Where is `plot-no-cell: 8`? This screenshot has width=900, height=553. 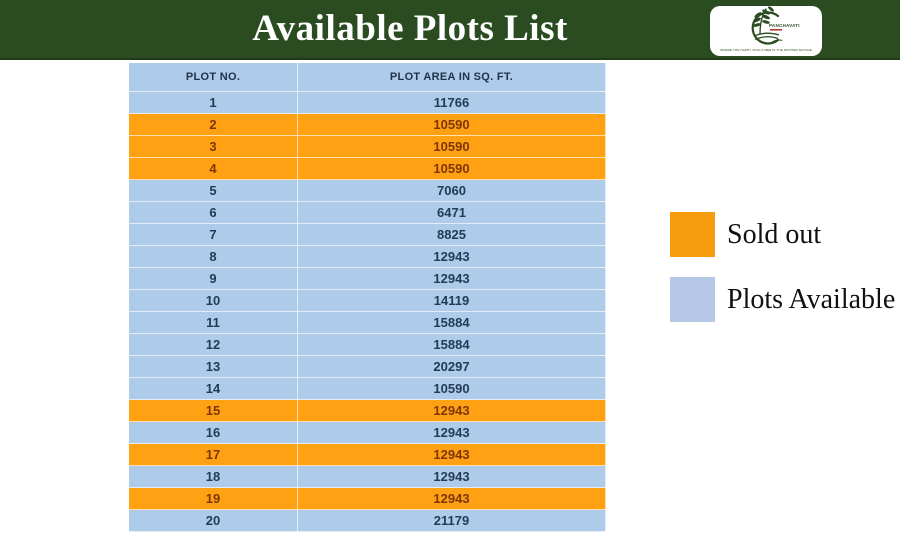
plot-no-cell: 8 is located at coordinates (213, 256).